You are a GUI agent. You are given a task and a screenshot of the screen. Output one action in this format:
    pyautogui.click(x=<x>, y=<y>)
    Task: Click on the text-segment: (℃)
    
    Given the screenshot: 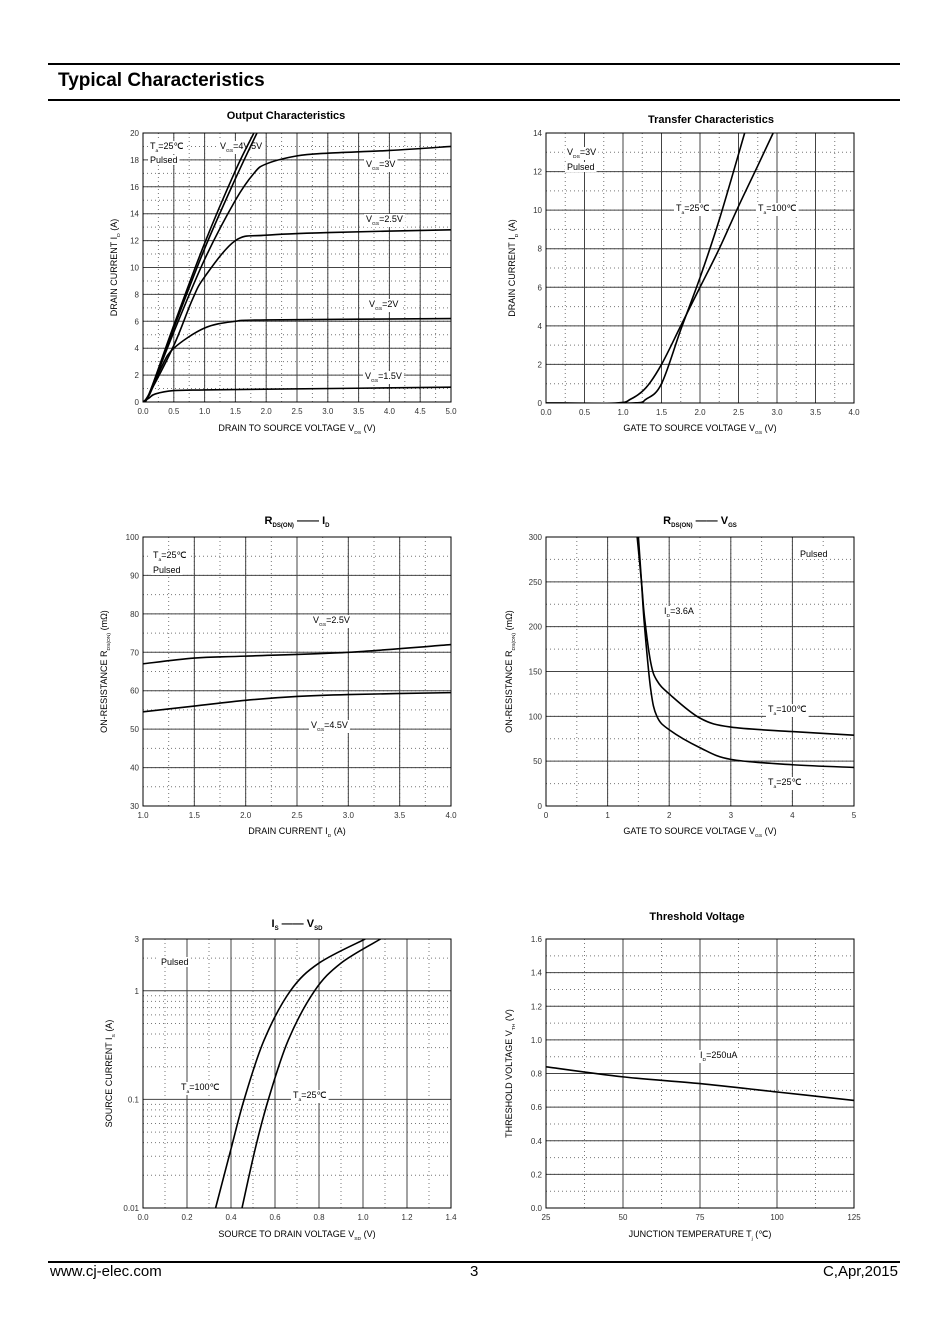 What is the action you would take?
    pyautogui.click(x=762, y=1234)
    